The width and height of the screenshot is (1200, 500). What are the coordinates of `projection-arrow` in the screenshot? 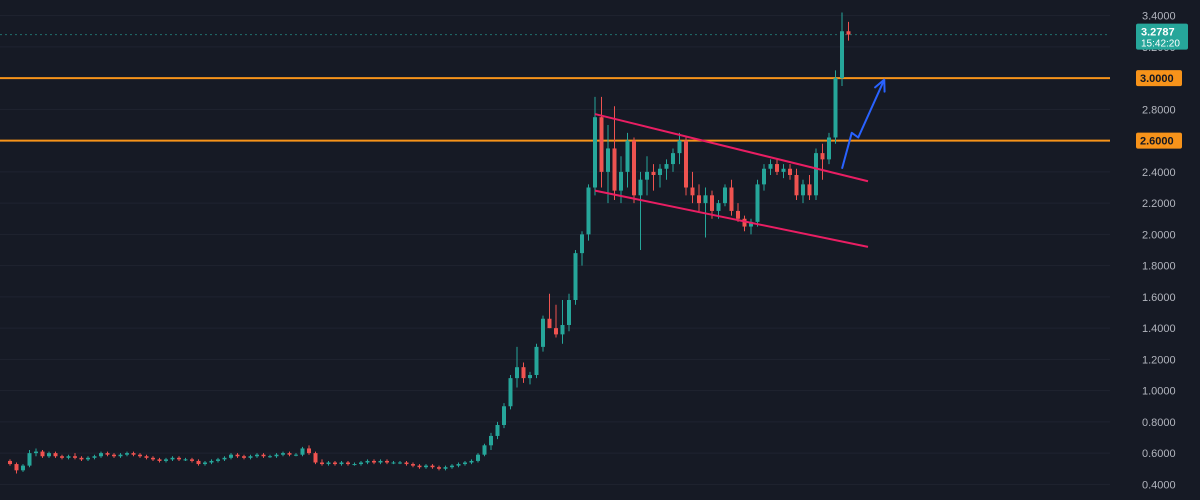 It's located at (863, 124).